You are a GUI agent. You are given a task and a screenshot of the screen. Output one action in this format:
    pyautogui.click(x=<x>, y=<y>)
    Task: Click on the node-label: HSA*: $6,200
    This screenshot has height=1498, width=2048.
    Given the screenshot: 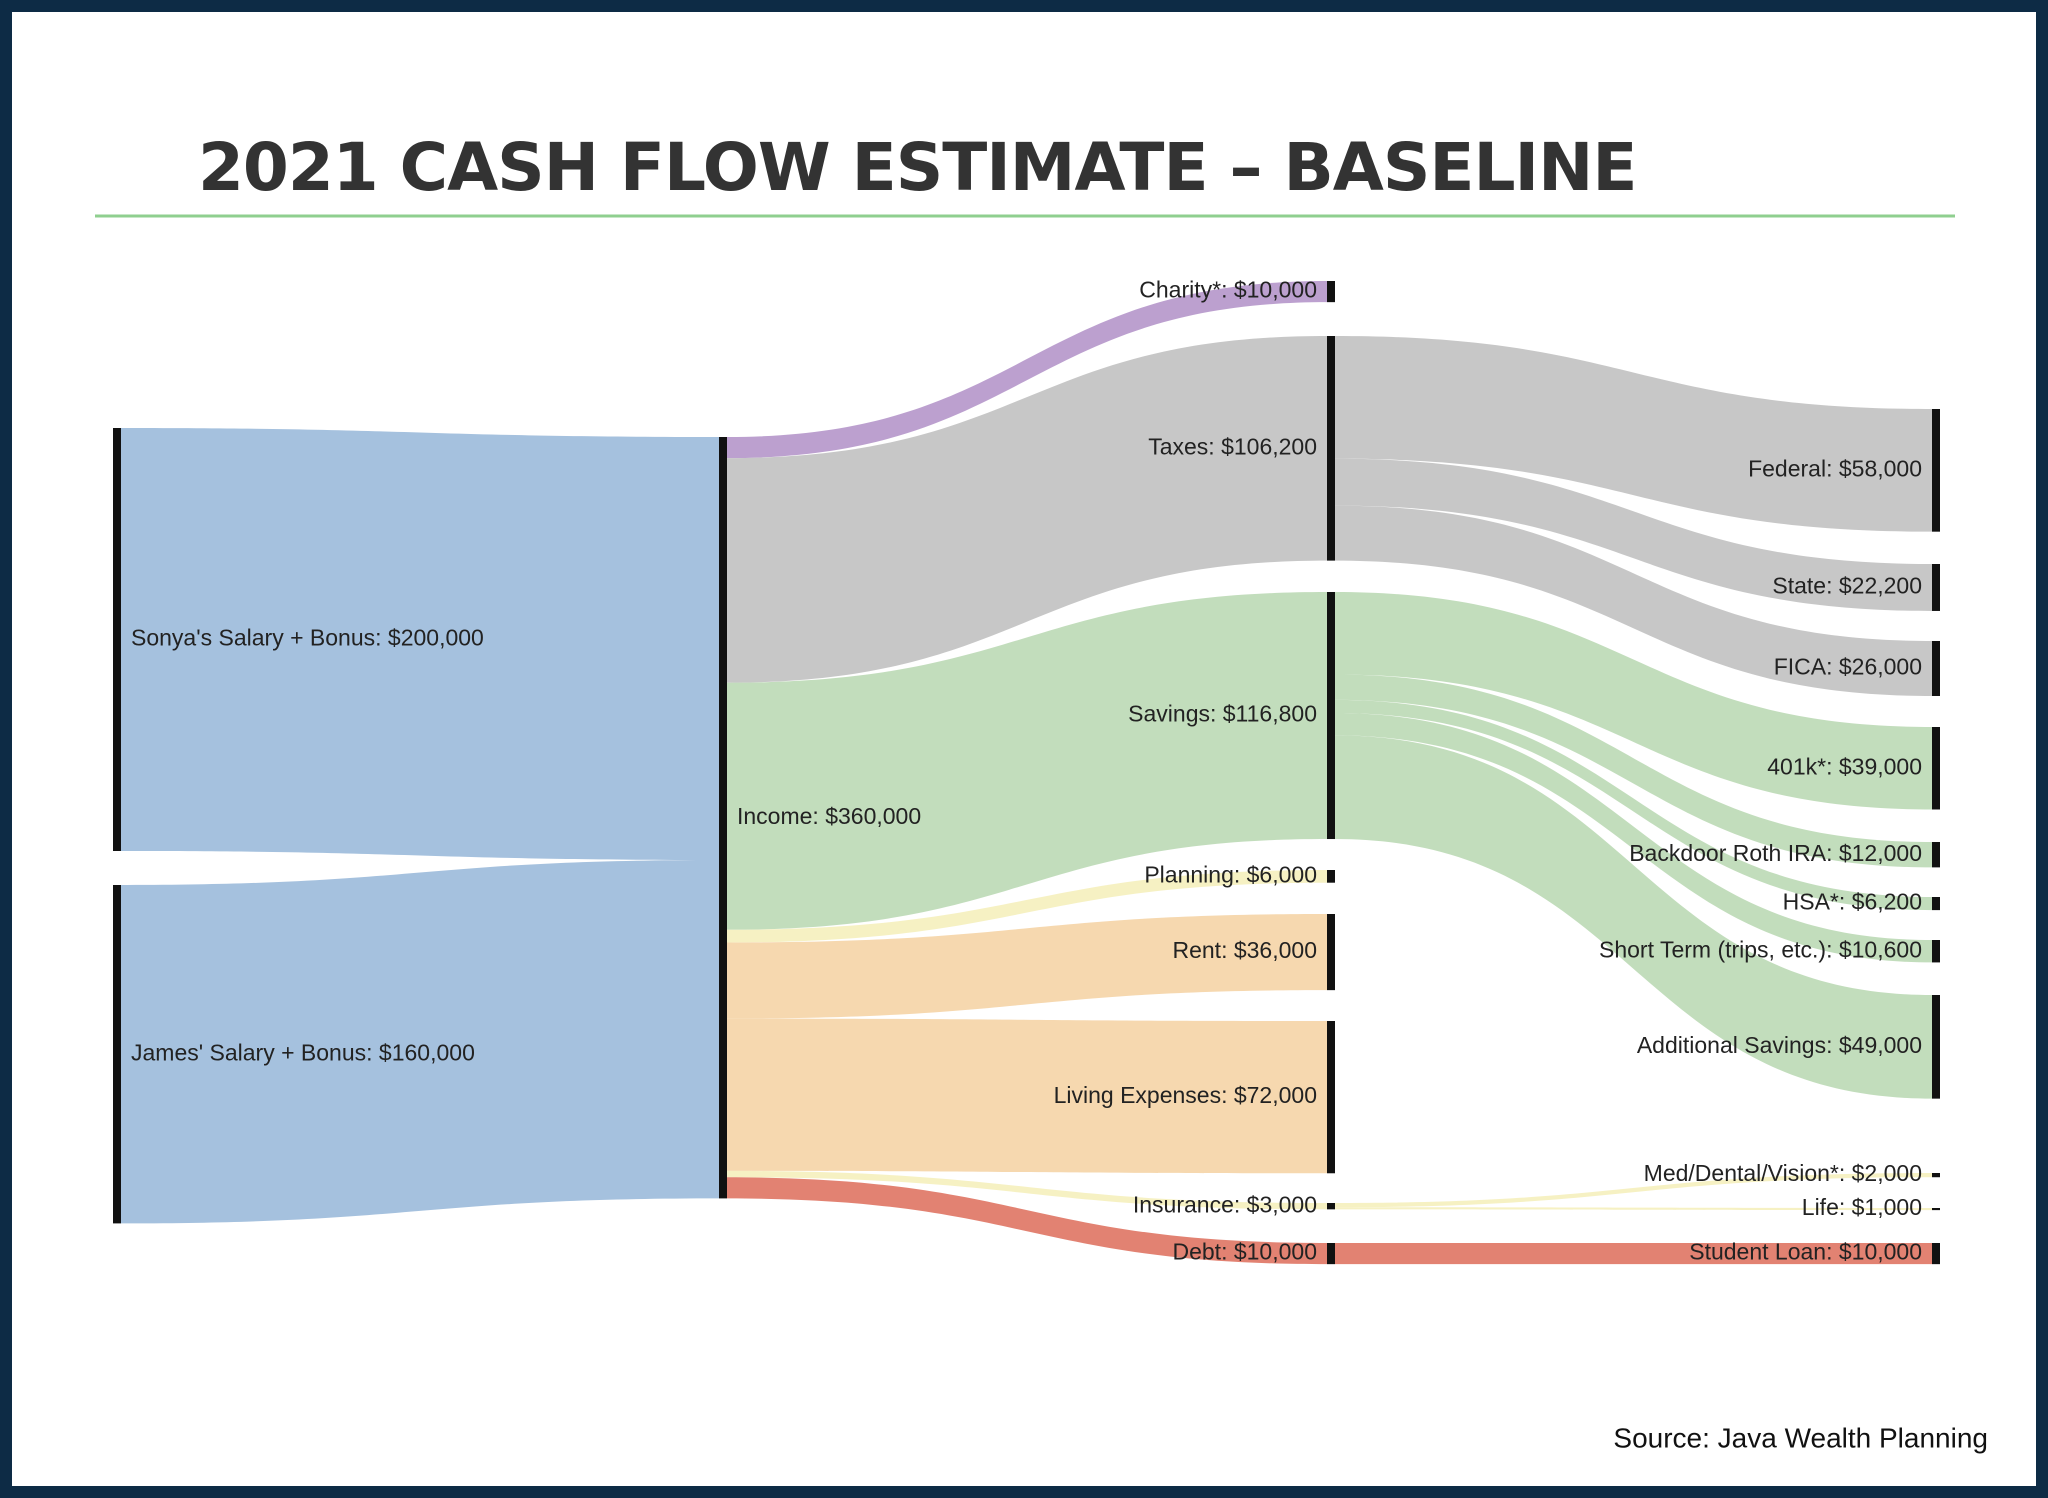 What is the action you would take?
    pyautogui.click(x=1852, y=902)
    